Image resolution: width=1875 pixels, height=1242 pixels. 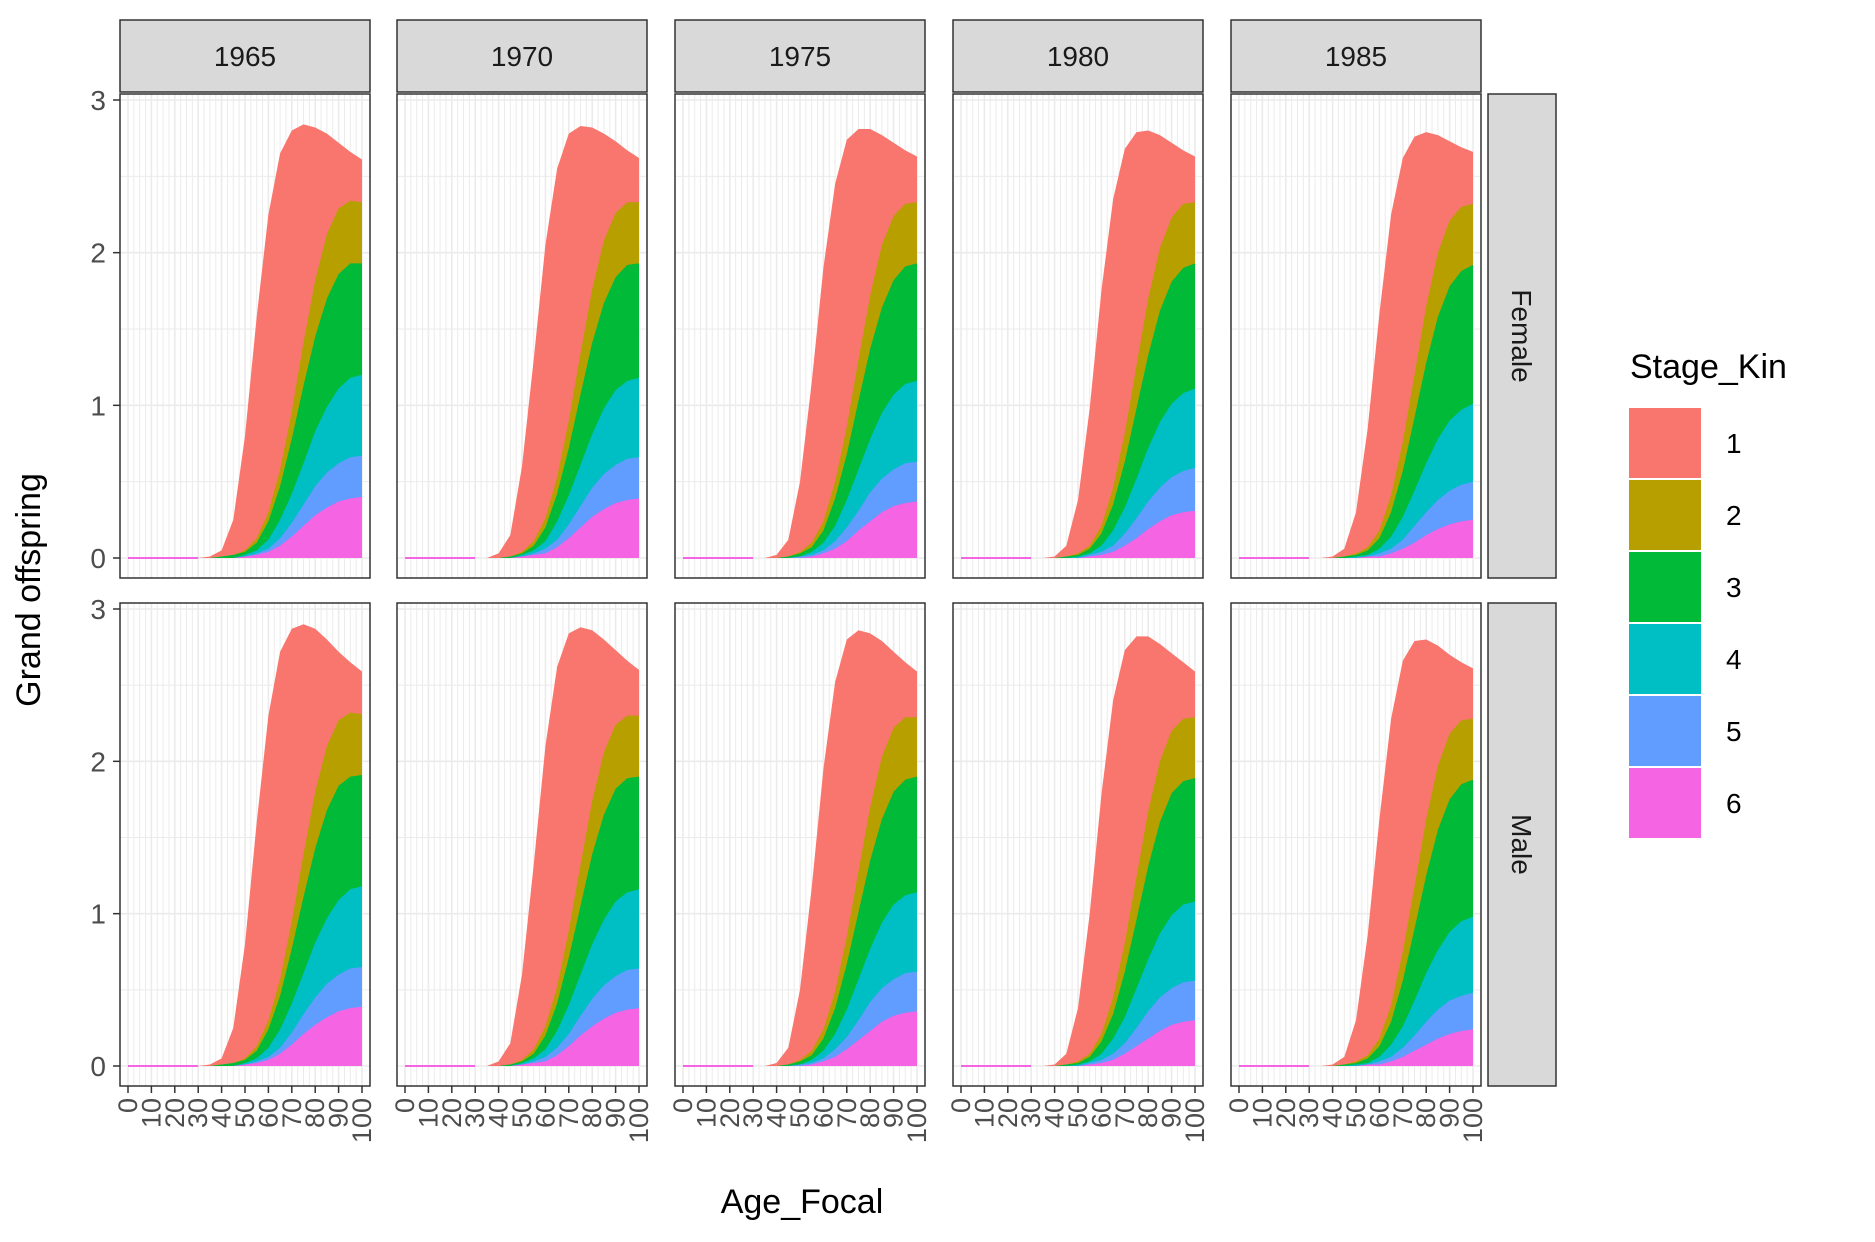 I want to click on facet-panel-1985-female, so click(x=1356, y=336).